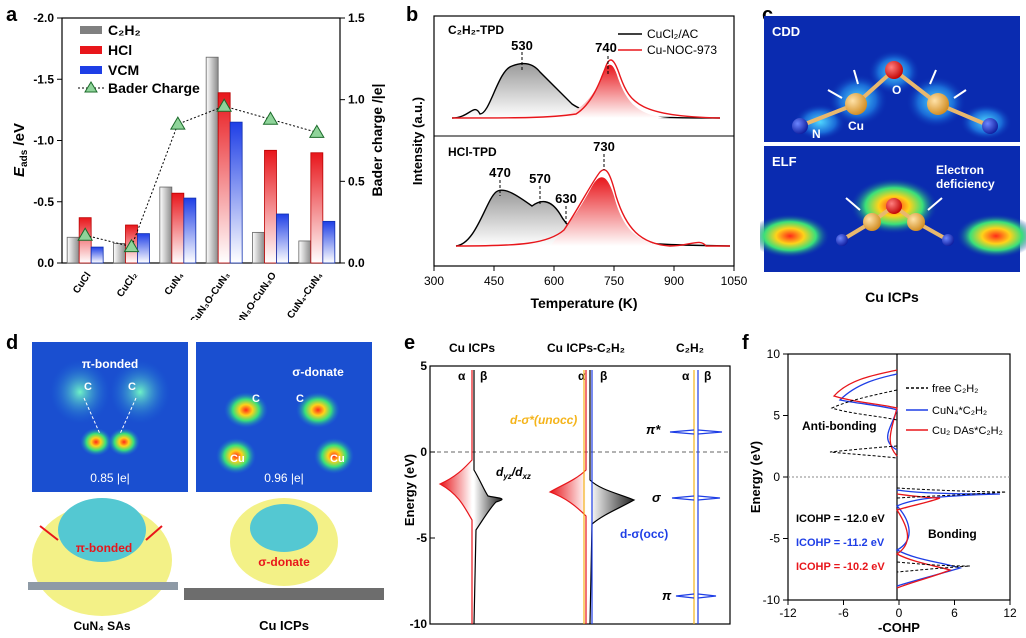 This screenshot has height=638, width=1026. I want to click on y-tick-label: 10, so click(774, 354).